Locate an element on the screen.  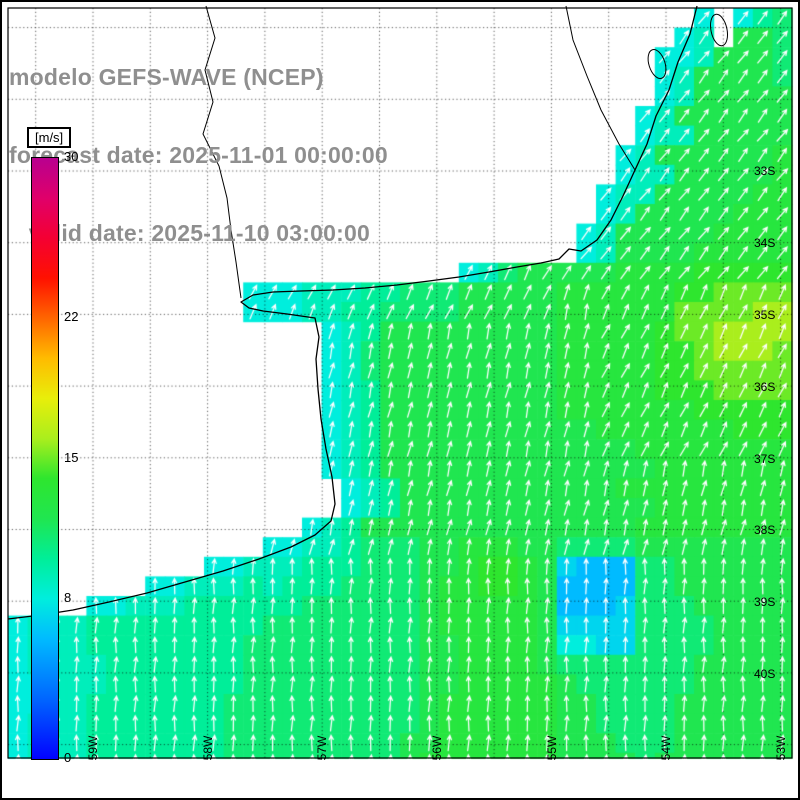
latitude-label: 36S is located at coordinates (765, 387).